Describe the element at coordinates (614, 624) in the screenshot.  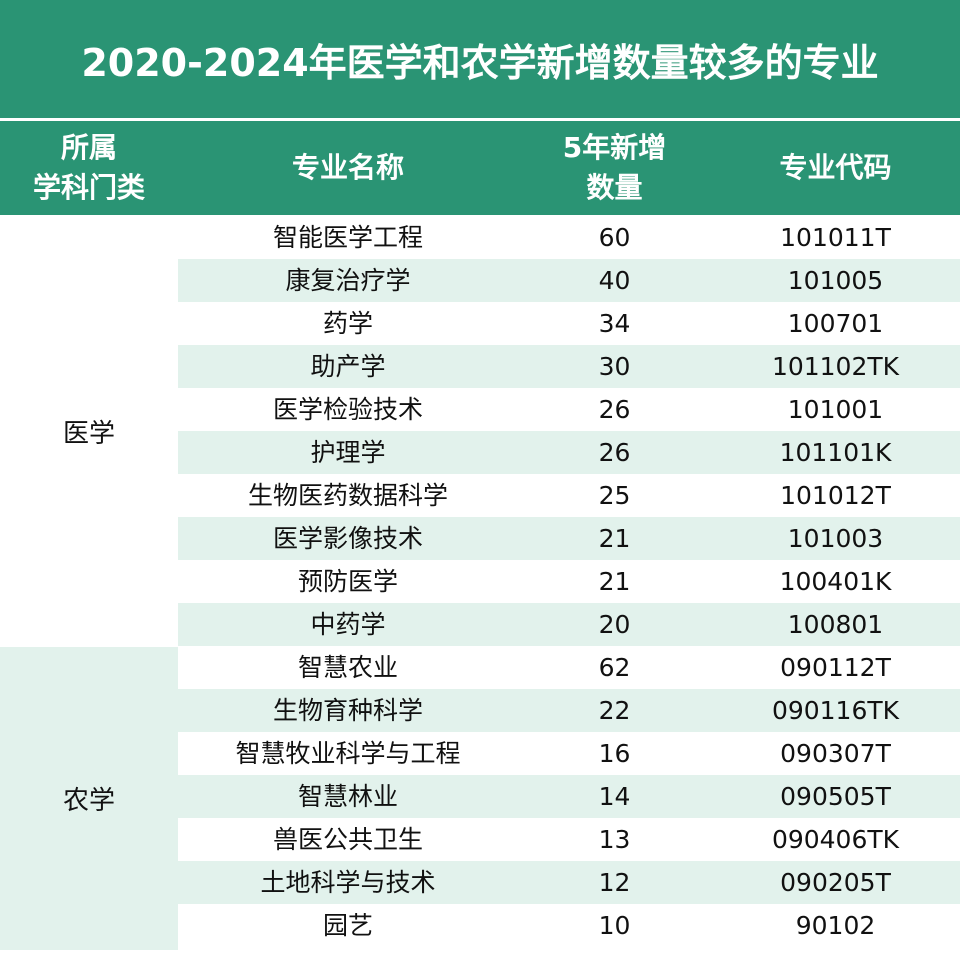
I see `cell-count: 20` at that location.